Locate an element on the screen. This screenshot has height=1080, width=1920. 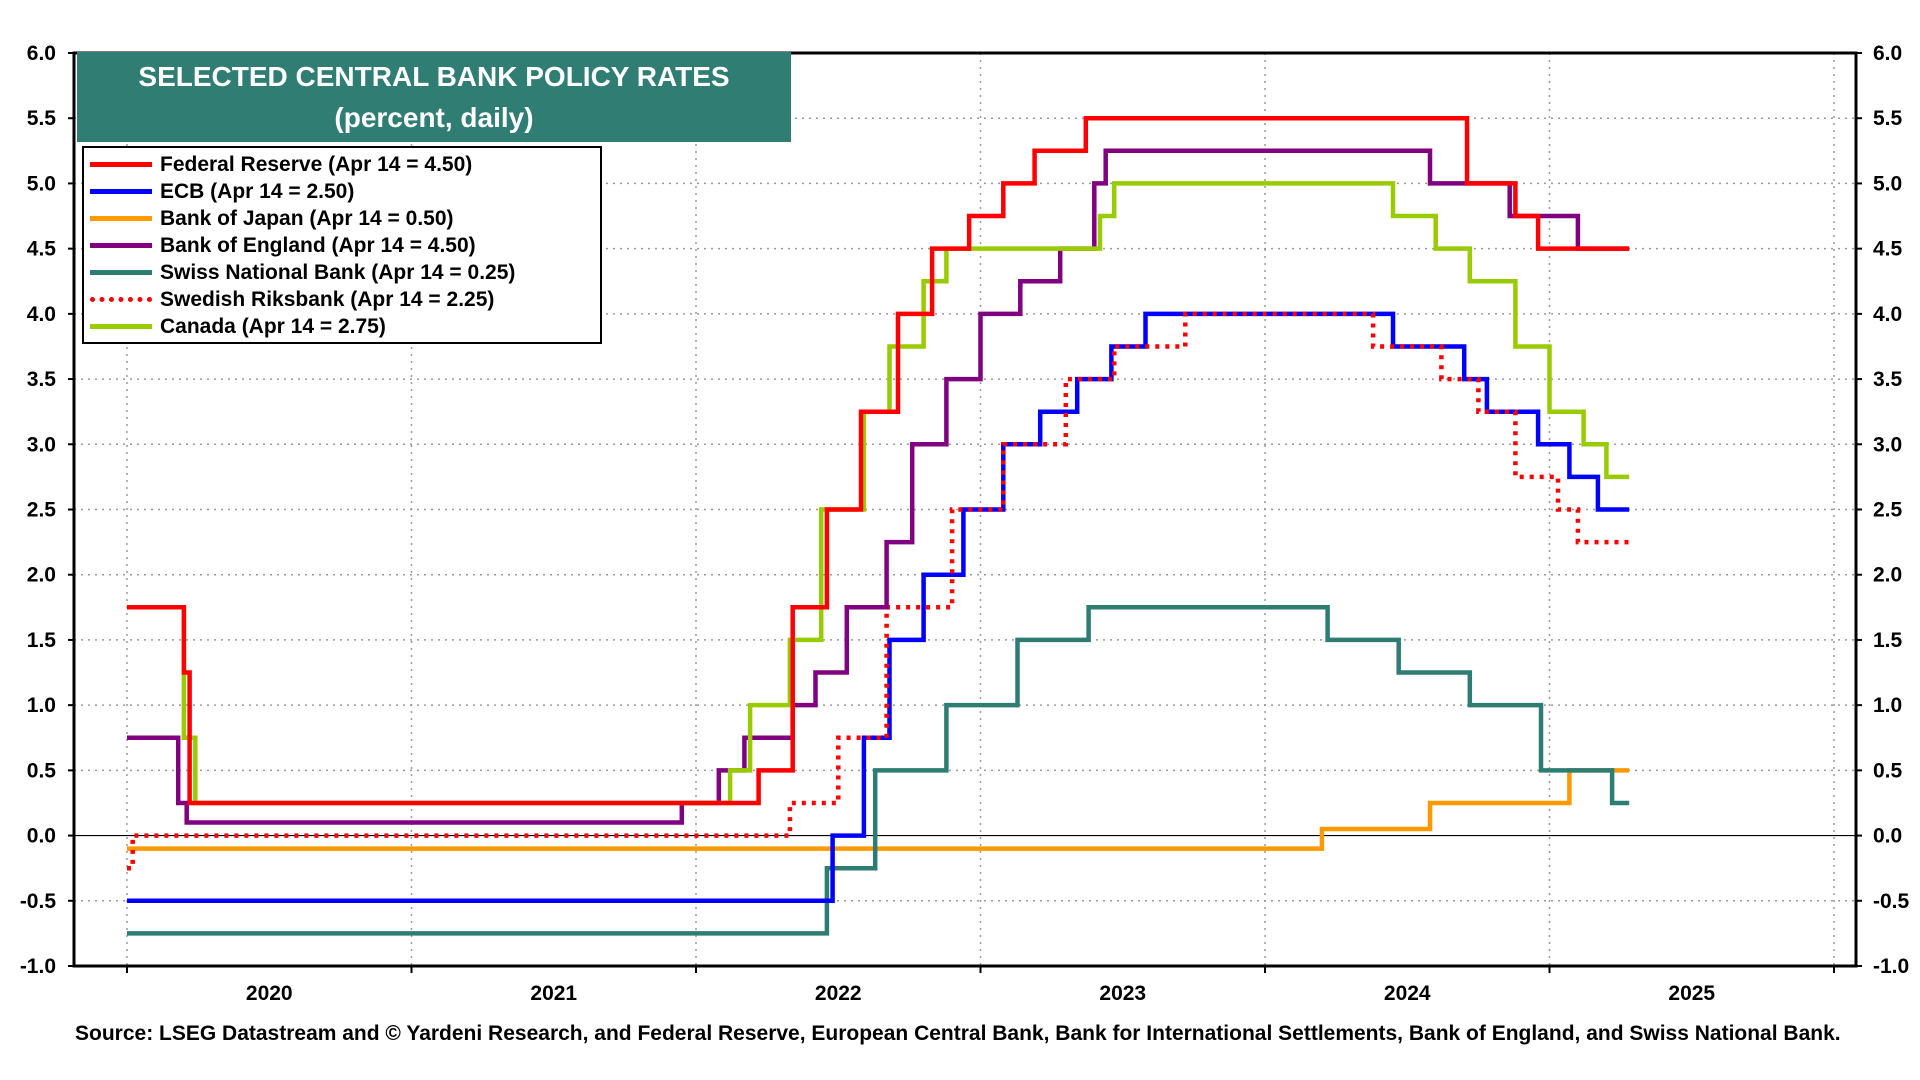
y-tick-label-right: 5.0 is located at coordinates (1887, 183).